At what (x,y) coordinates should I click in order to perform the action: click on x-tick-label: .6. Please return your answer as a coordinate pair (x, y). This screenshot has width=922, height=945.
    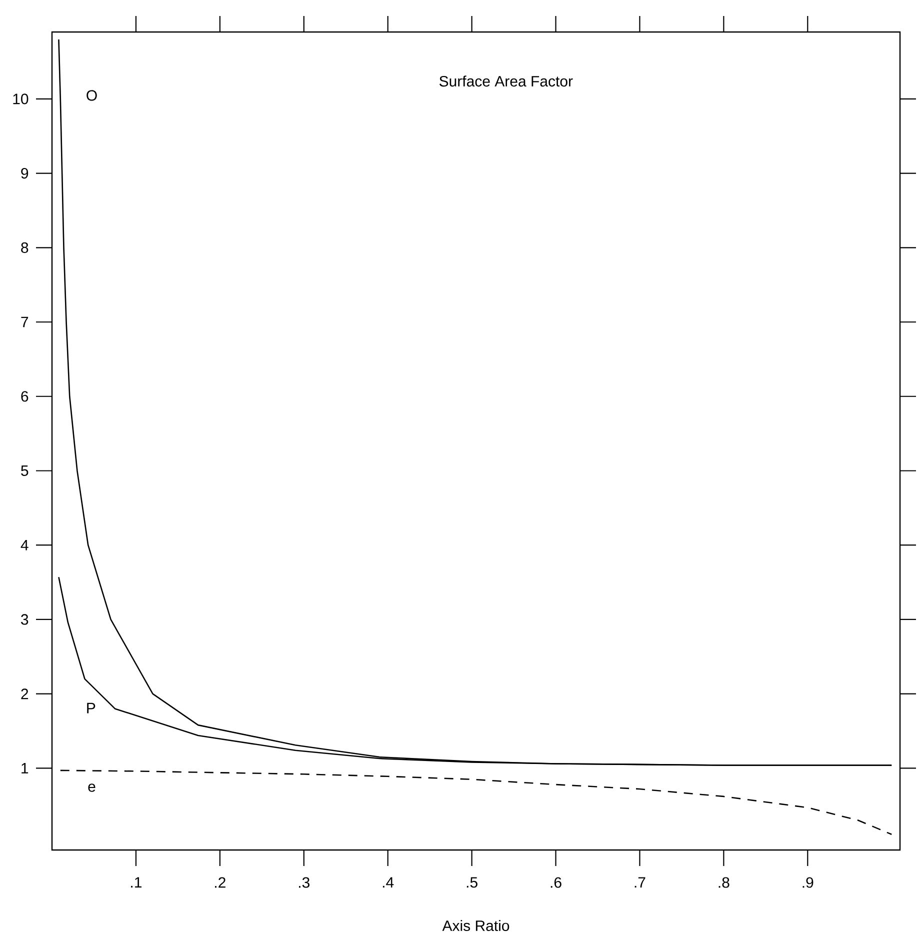
    Looking at the image, I should click on (556, 882).